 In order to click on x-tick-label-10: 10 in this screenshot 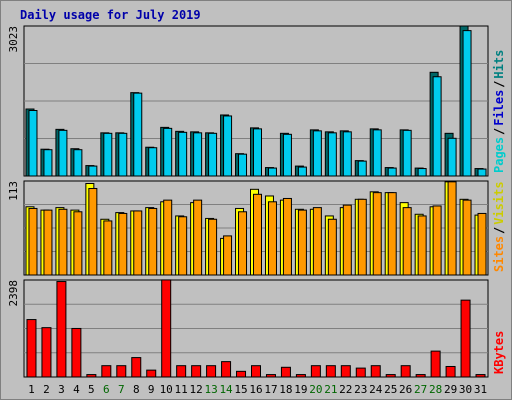, I will do `click(166, 389)`.